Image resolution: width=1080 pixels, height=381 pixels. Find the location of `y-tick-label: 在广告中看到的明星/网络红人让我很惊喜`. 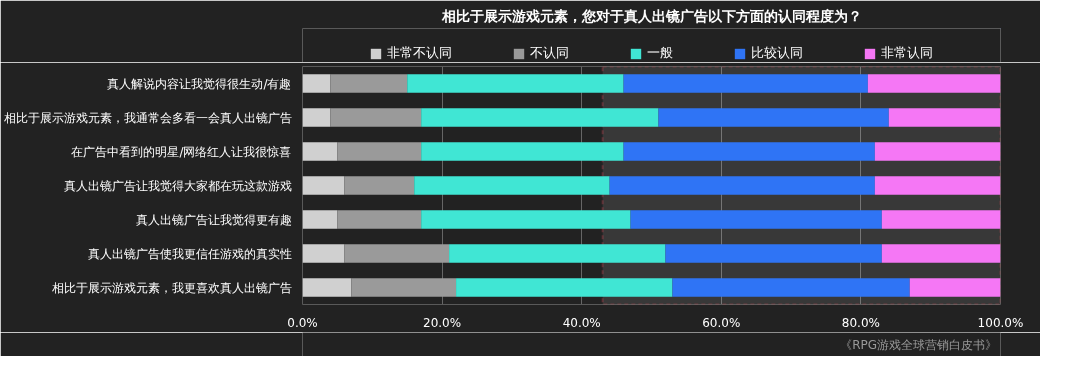

y-tick-label: 在广告中看到的明星/网络红人让我很惊喜 is located at coordinates (181, 151).